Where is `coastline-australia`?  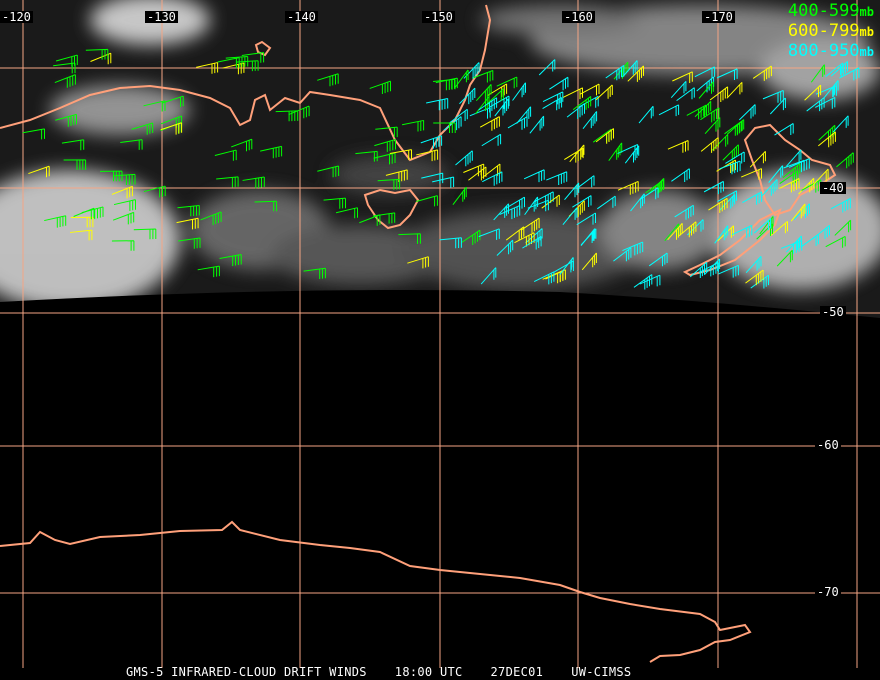 coastline-australia is located at coordinates (246, 83).